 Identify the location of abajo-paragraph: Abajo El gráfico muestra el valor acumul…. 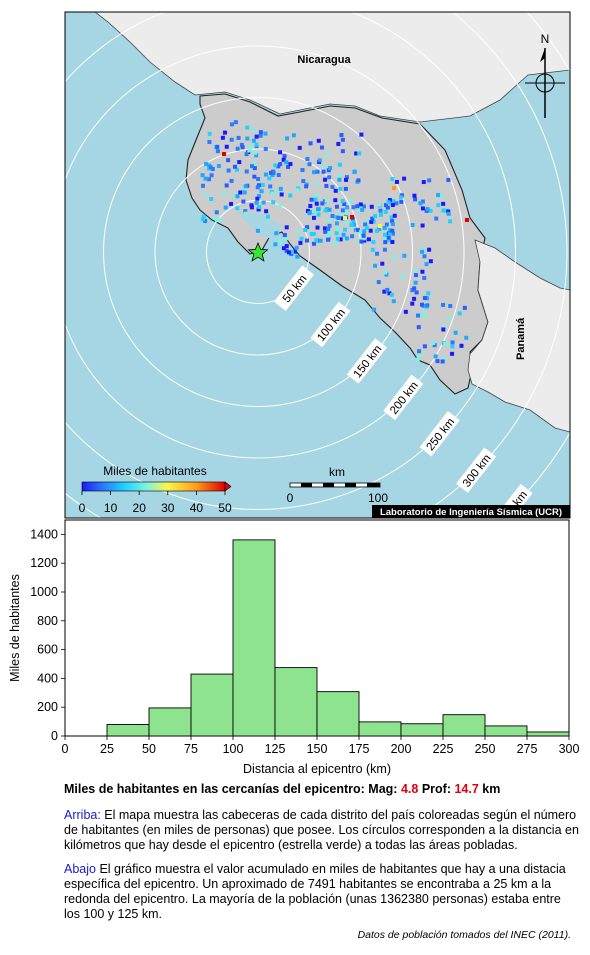
(315, 891).